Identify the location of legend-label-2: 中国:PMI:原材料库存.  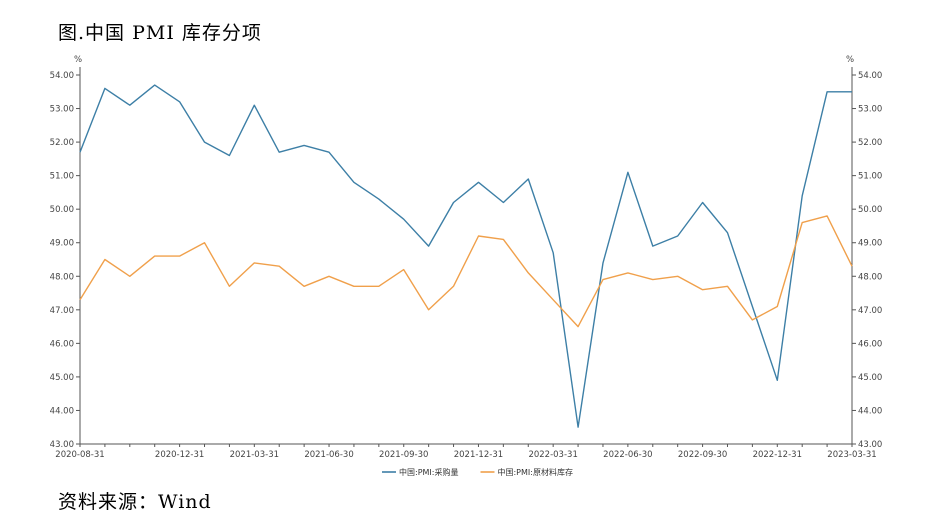
(534, 472).